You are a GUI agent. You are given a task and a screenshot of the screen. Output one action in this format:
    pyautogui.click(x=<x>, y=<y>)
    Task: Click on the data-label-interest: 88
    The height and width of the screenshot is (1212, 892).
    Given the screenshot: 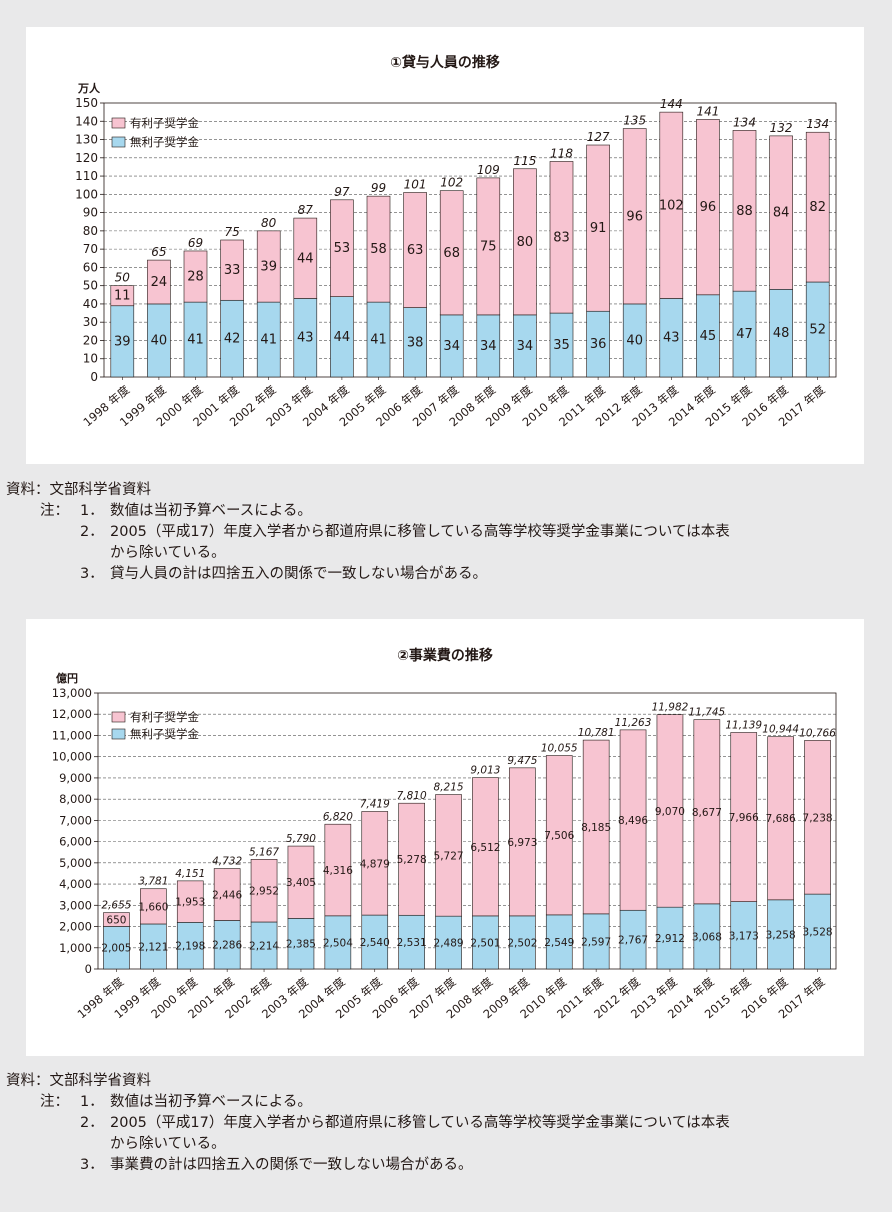 What is the action you would take?
    pyautogui.click(x=744, y=211)
    